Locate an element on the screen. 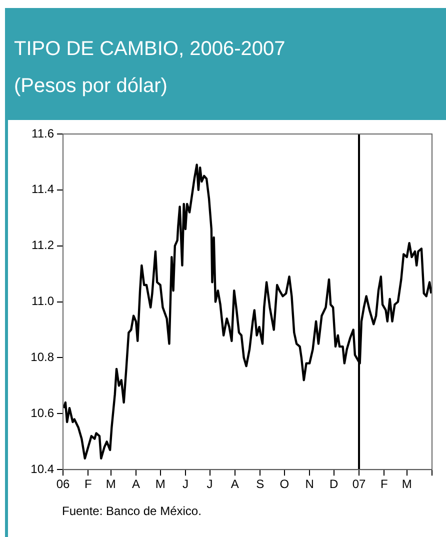  x-tick-label: S is located at coordinates (260, 484).